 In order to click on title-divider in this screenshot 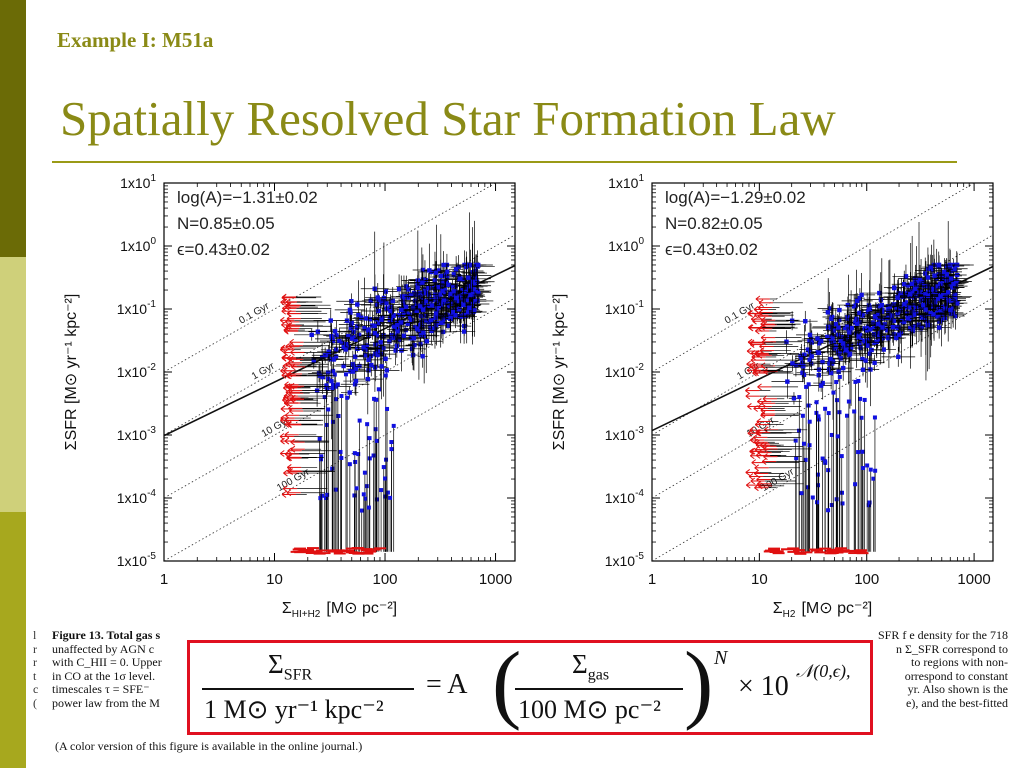, I will do `click(504, 162)`.